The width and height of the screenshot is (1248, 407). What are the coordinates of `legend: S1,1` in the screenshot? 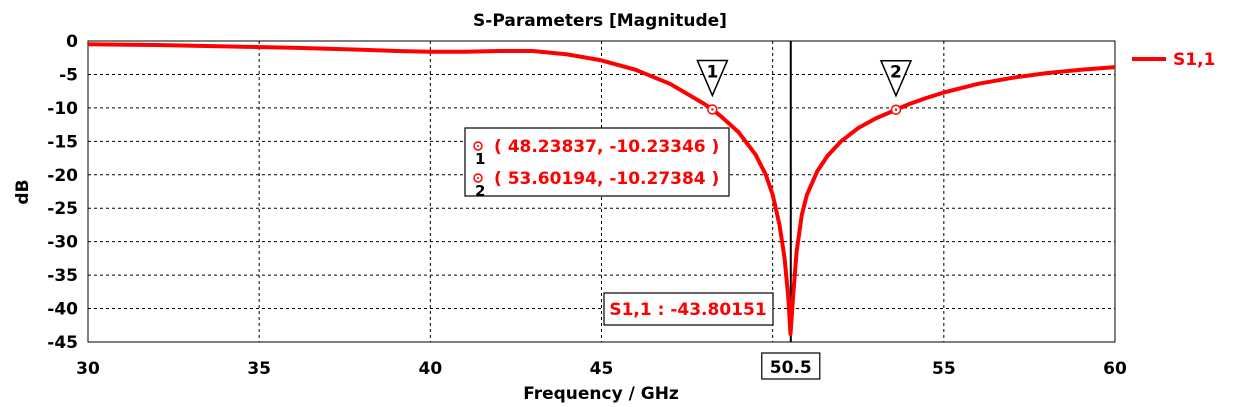 It's located at (1173, 60).